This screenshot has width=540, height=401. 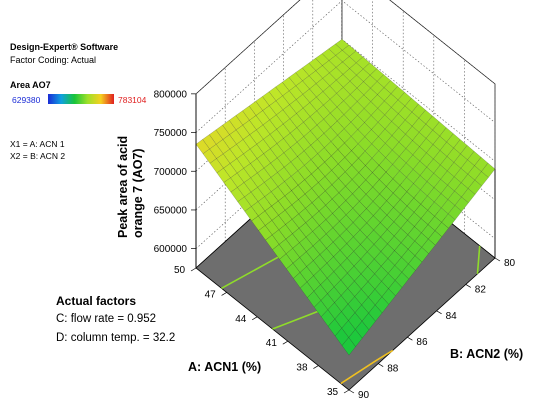 What do you see at coordinates (211, 294) in the screenshot?
I see `x-tick-label: 47` at bounding box center [211, 294].